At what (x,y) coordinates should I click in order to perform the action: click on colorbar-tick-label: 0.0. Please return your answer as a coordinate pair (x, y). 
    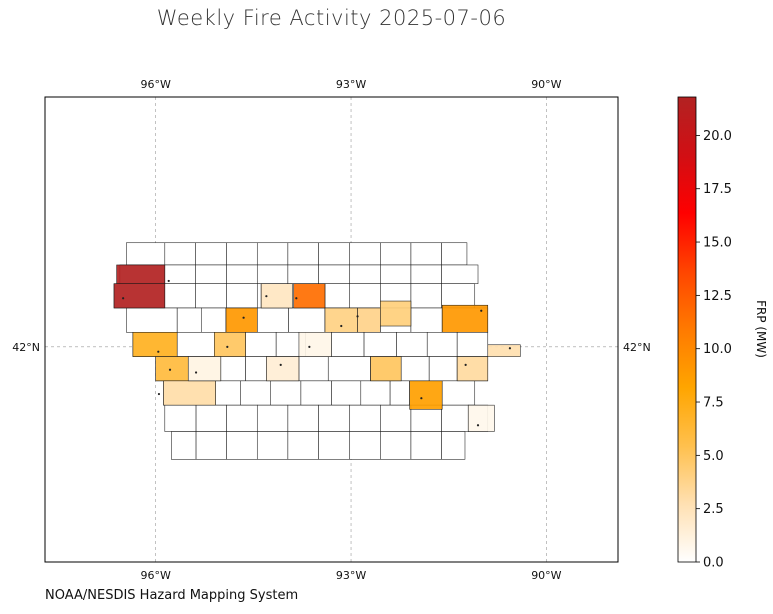
    Looking at the image, I should click on (713, 563).